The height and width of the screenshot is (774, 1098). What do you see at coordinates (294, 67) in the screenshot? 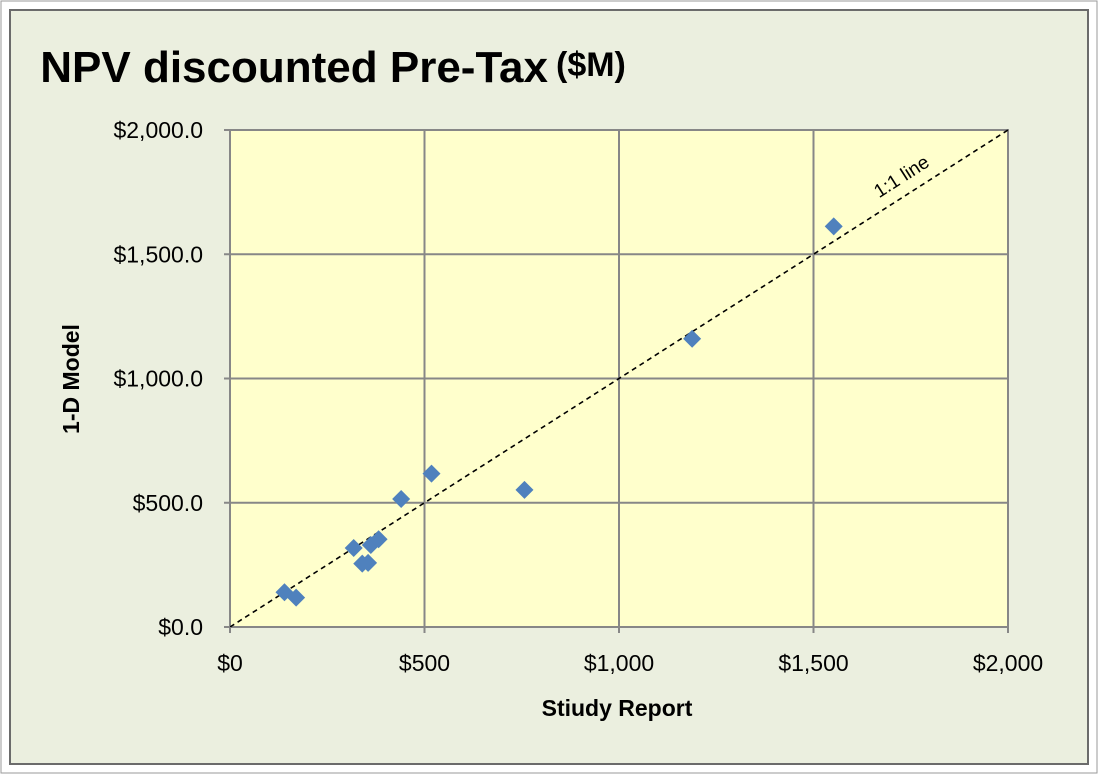
I see `chart-title: NPV discounted Pre-Tax` at bounding box center [294, 67].